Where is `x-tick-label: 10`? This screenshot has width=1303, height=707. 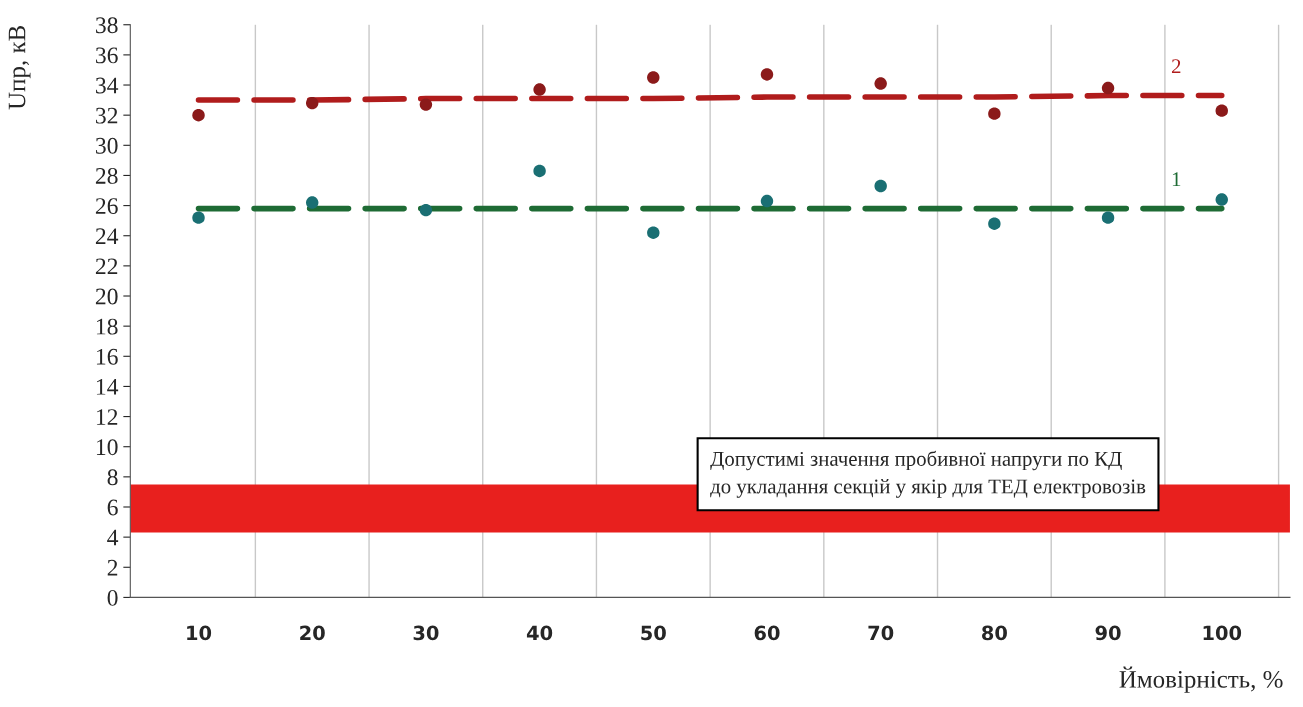
x-tick-label: 10 is located at coordinates (199, 633).